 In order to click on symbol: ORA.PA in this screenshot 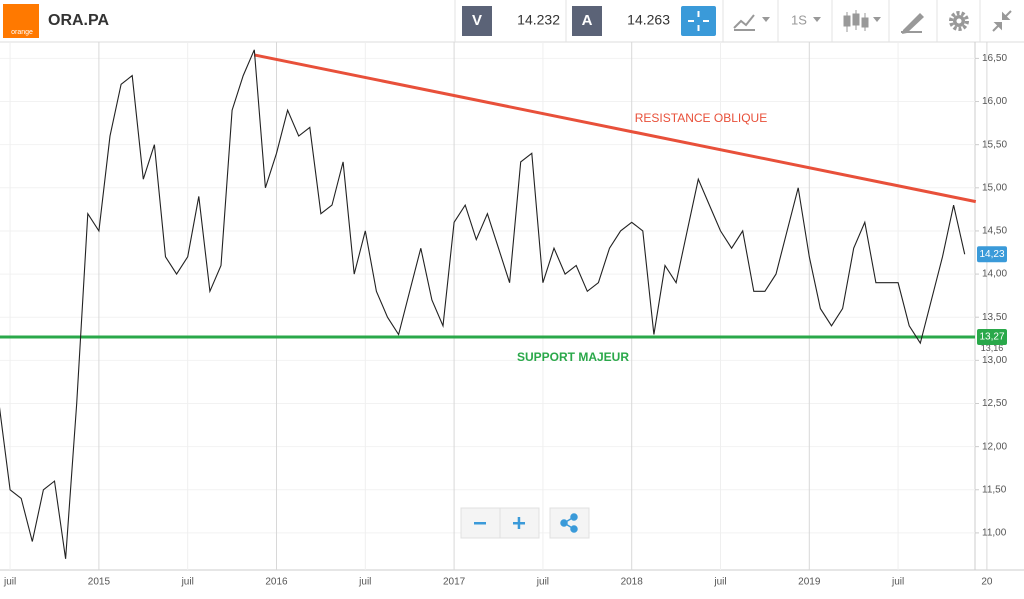, I will do `click(78, 20)`.